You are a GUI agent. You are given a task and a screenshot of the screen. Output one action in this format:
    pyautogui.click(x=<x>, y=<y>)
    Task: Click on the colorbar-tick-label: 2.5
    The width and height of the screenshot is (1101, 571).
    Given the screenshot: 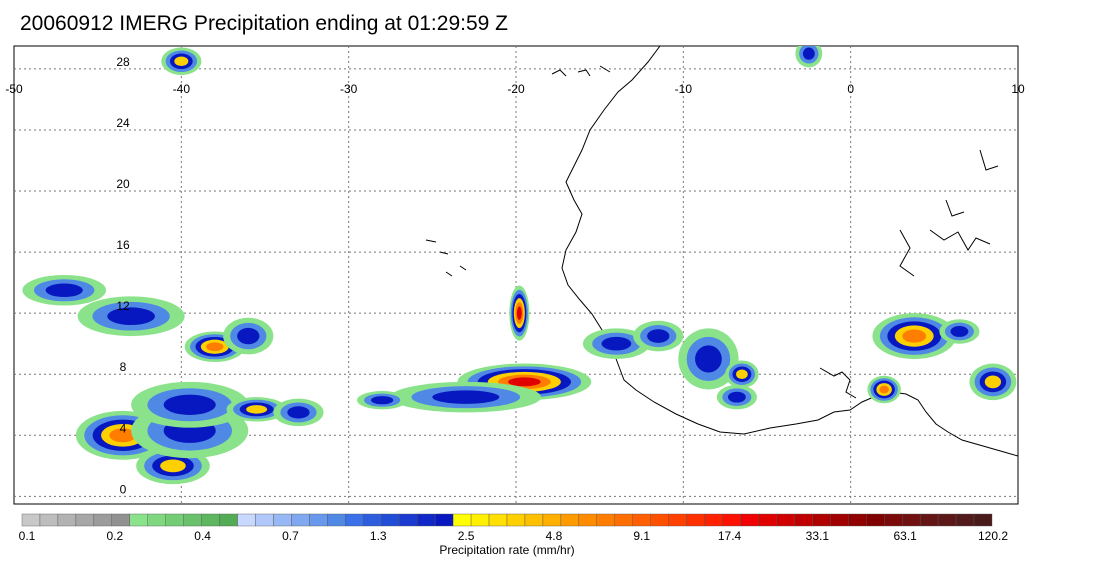 What is the action you would take?
    pyautogui.click(x=466, y=536)
    